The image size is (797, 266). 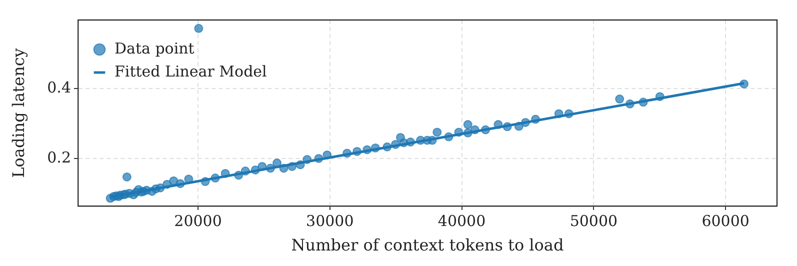 I want to click on y-tick-label: 0.4, so click(x=59, y=87).